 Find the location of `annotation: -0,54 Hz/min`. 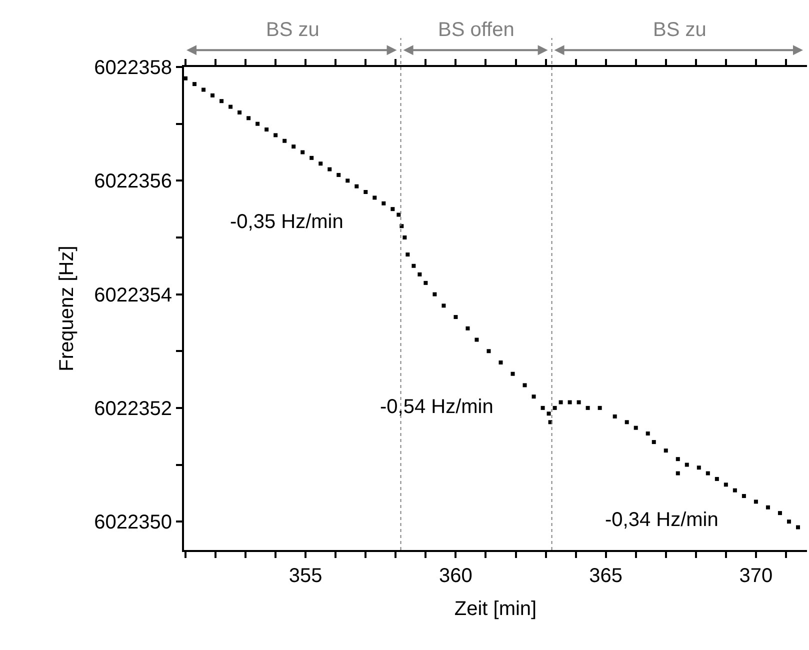

annotation: -0,54 Hz/min is located at coordinates (437, 407).